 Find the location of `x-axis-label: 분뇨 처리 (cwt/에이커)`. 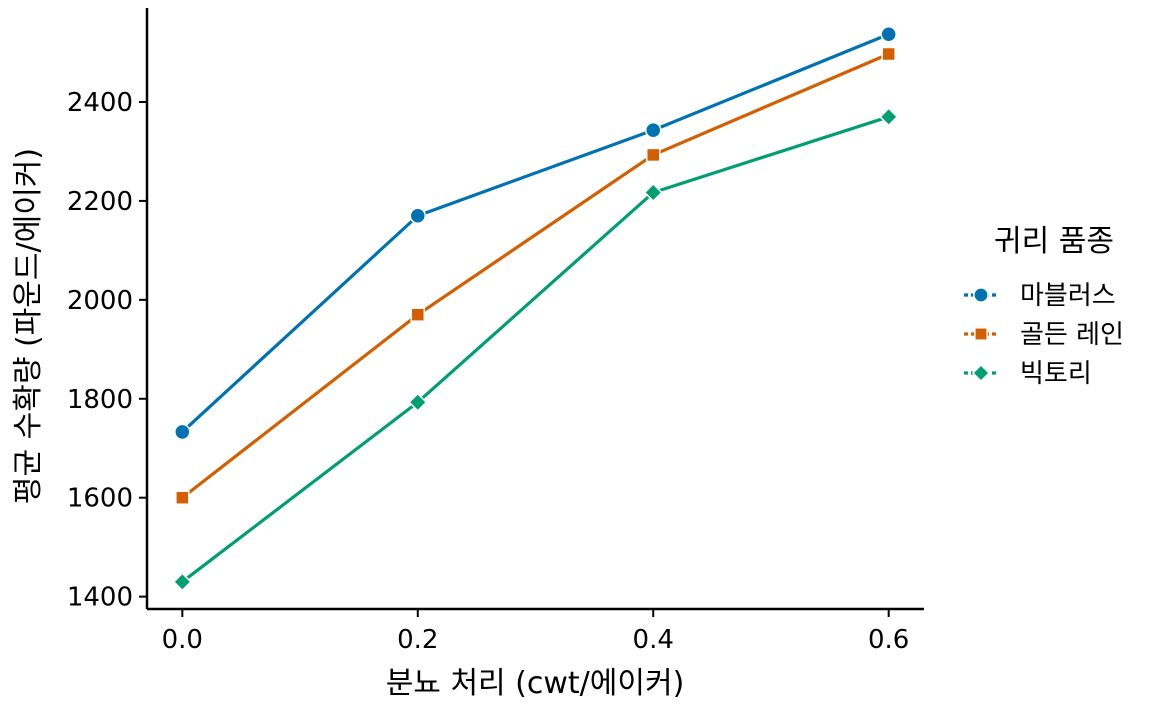

x-axis-label: 분뇨 처리 (cwt/에이커) is located at coordinates (535, 683).